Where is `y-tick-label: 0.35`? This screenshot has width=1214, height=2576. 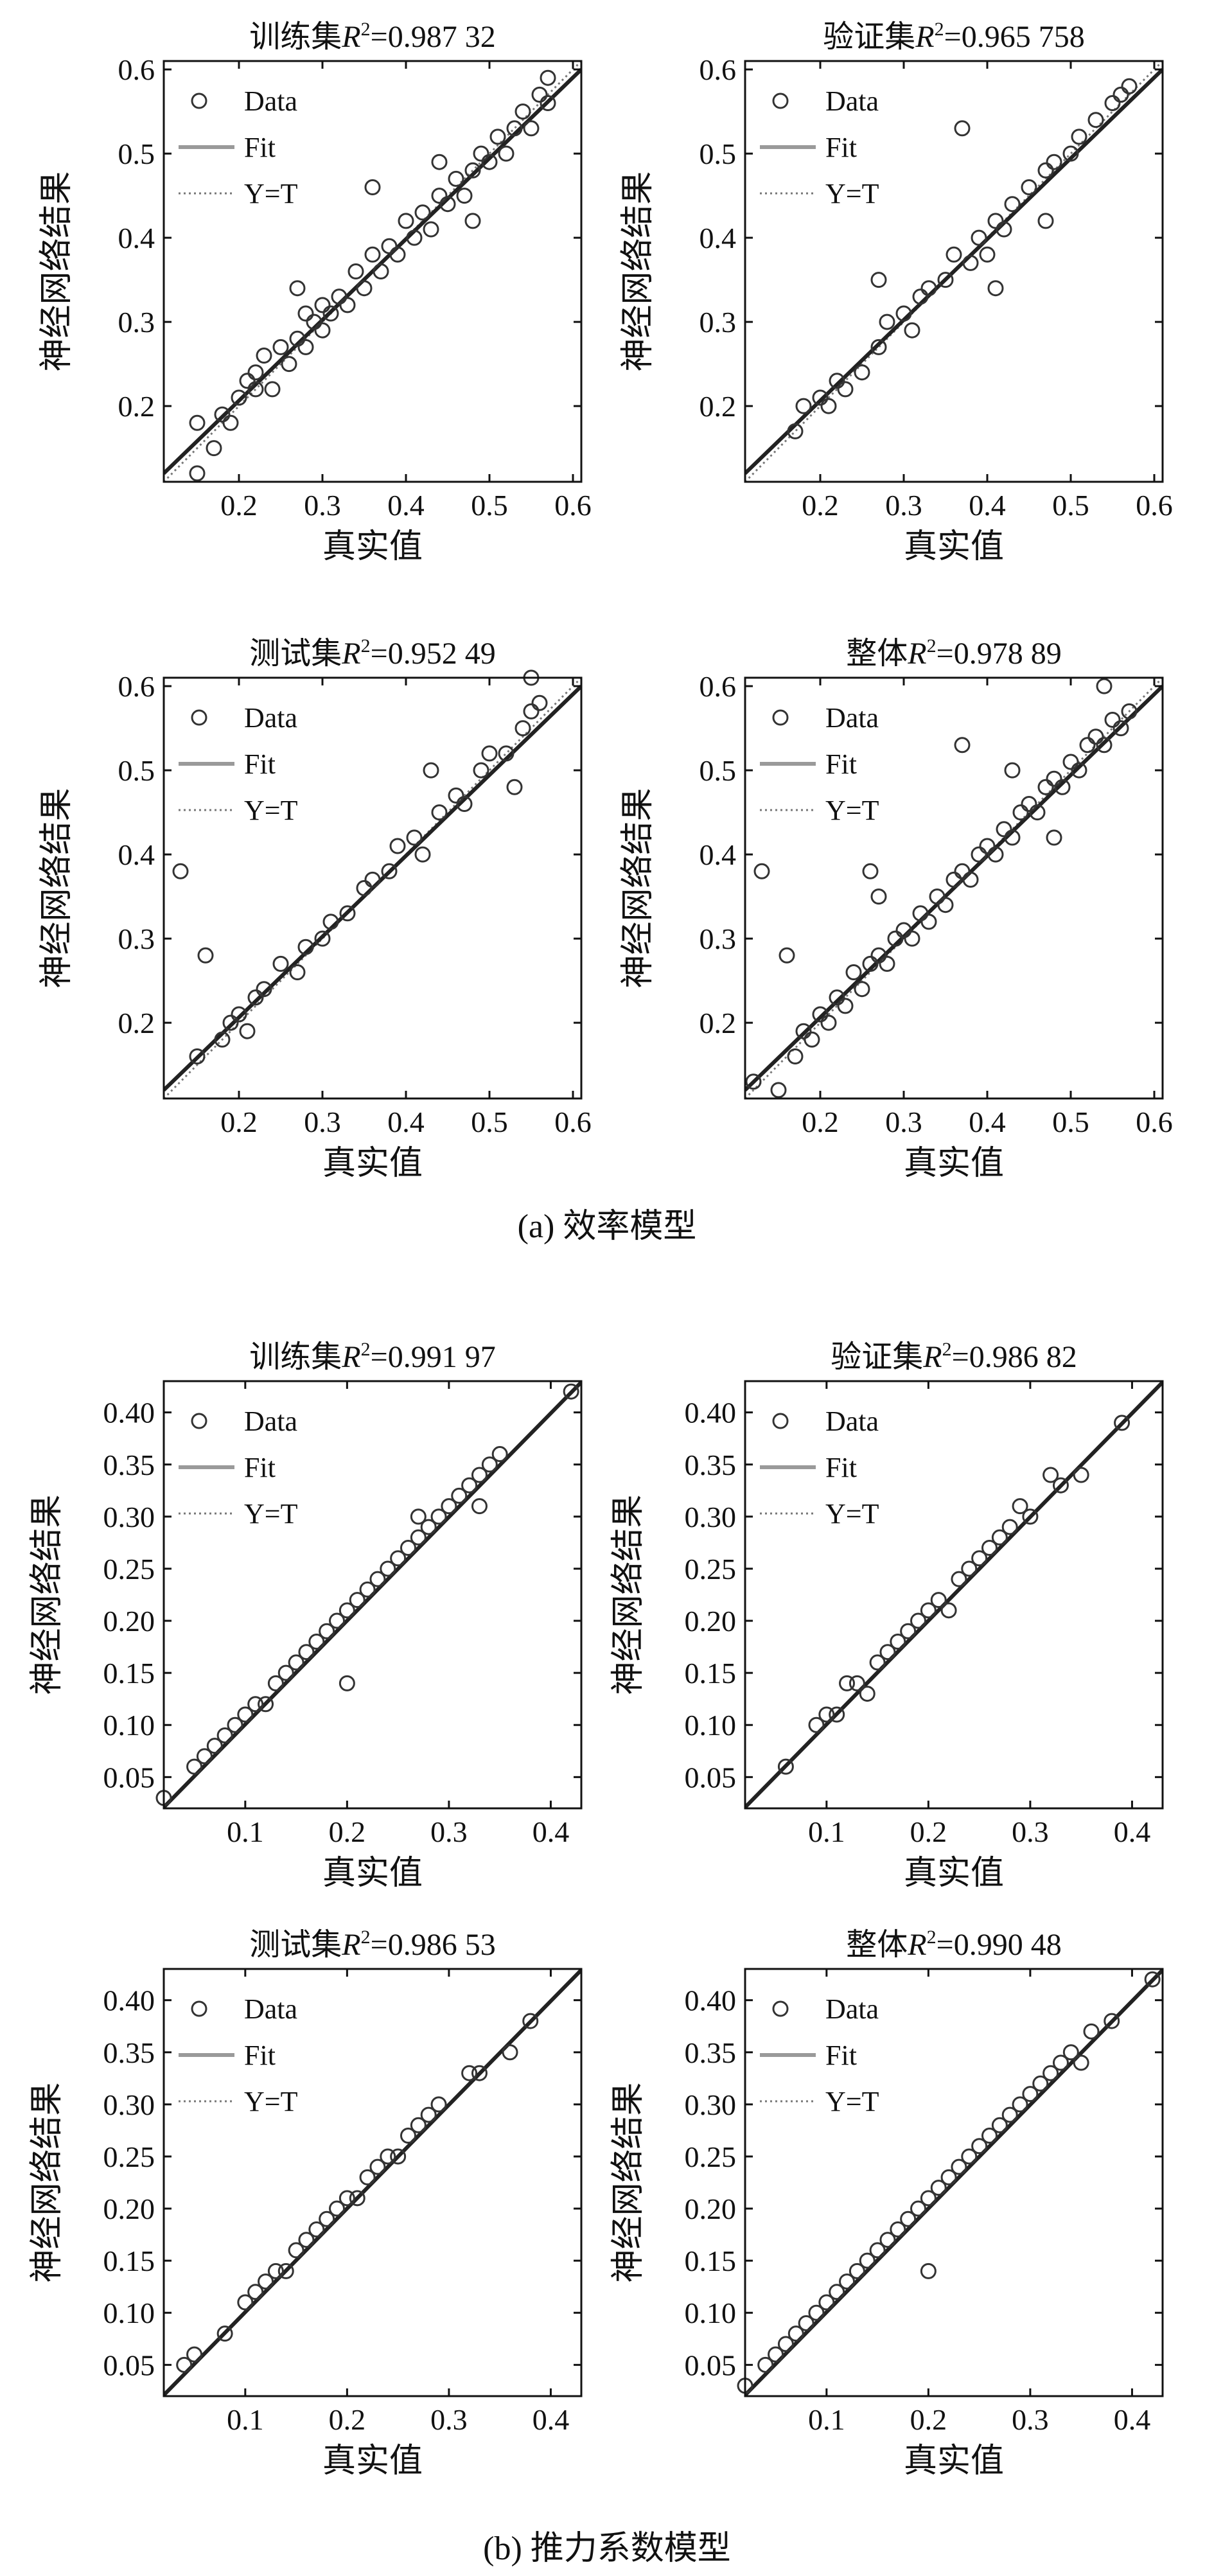 y-tick-label: 0.35 is located at coordinates (711, 2052).